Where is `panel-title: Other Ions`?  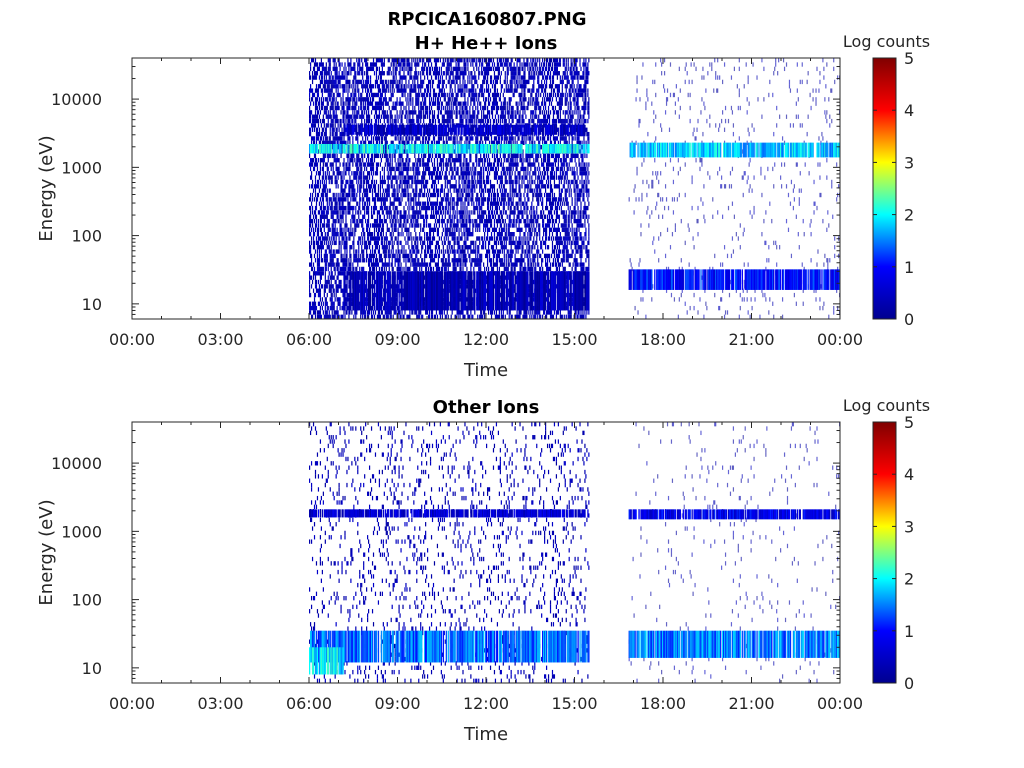
panel-title: Other Ions is located at coordinates (486, 407).